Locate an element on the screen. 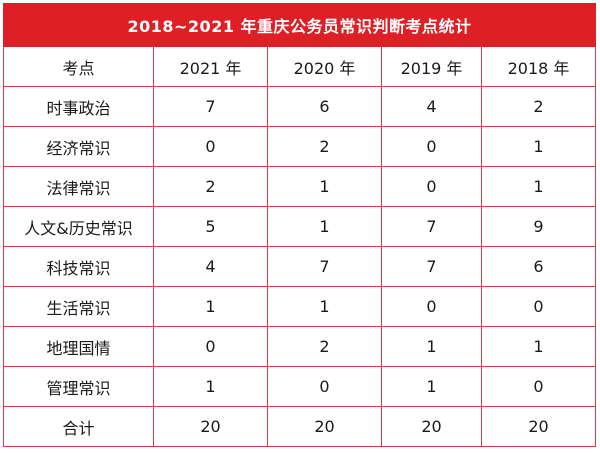 The height and width of the screenshot is (453, 600). table-row: 地理国情 0 2 1 1 is located at coordinates (300, 346).